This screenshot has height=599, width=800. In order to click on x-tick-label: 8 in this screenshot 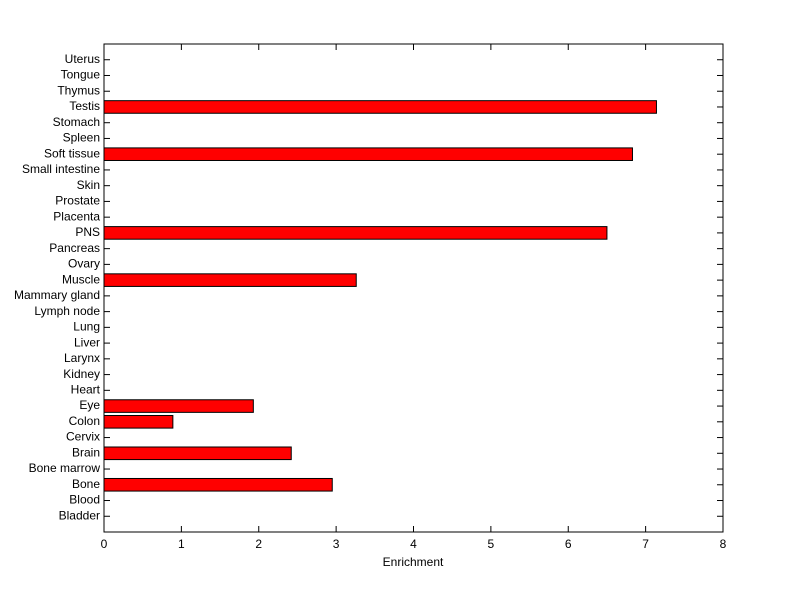, I will do `click(723, 544)`.